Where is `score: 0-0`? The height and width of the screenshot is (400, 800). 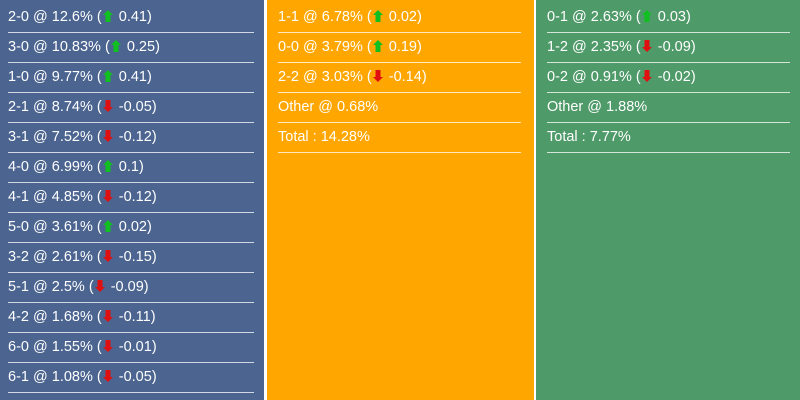
score: 0-0 is located at coordinates (288, 47).